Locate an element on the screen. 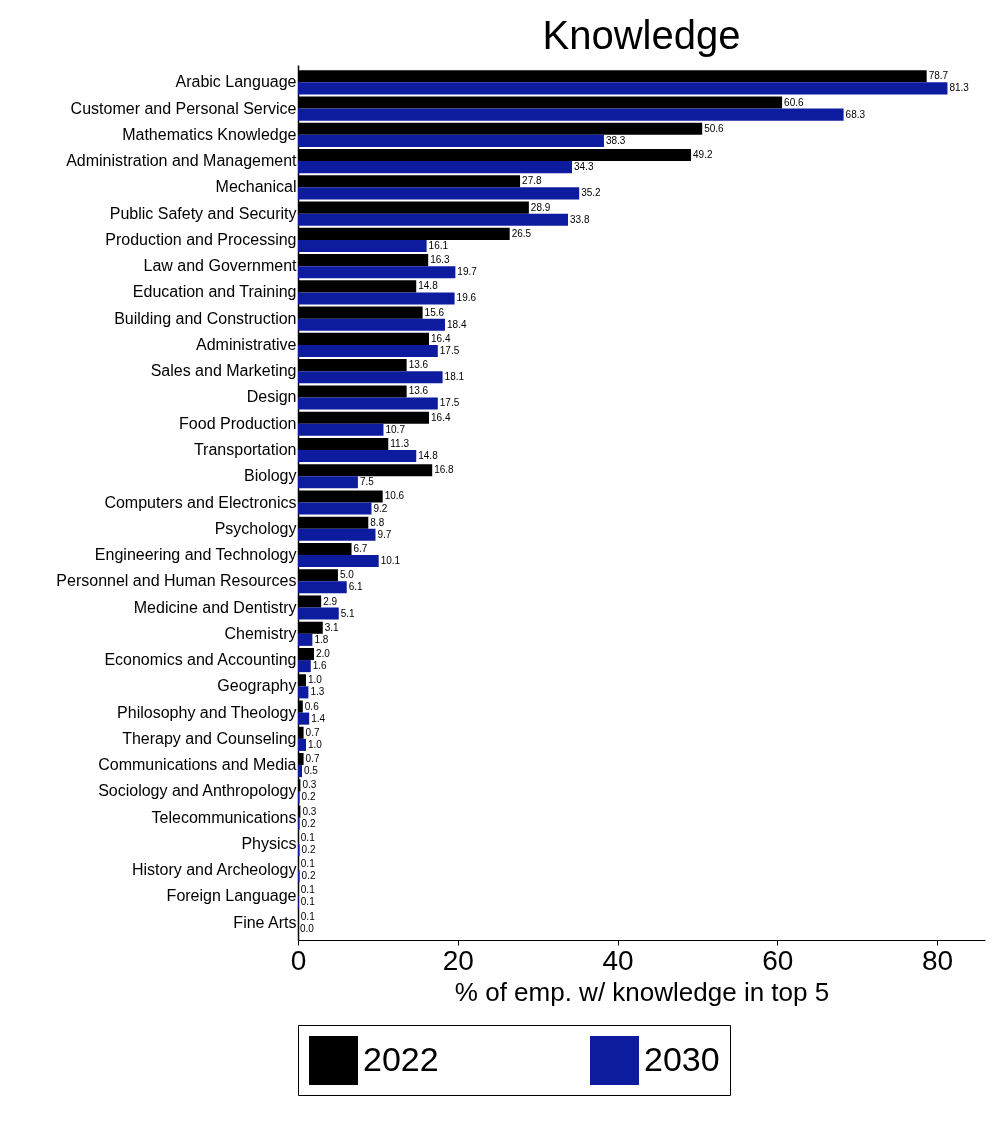  y-tick-label: Building and Construction is located at coordinates (205, 318).